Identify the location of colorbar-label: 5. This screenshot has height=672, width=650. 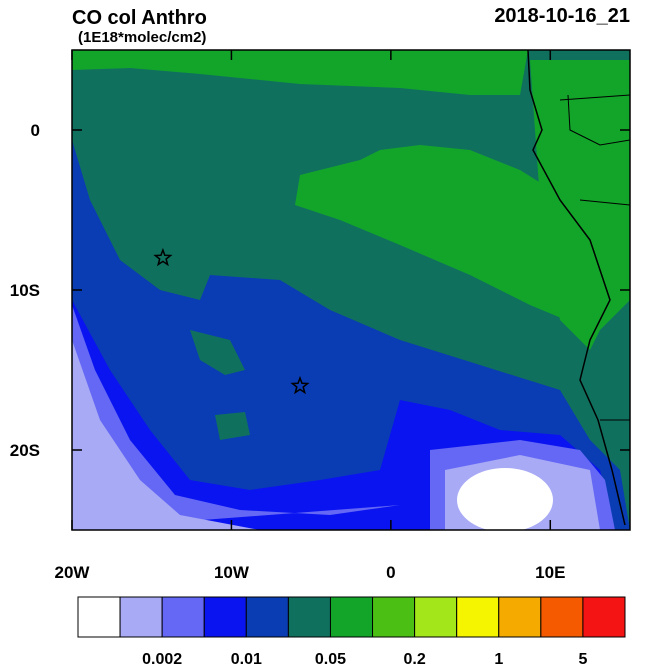
(582, 659).